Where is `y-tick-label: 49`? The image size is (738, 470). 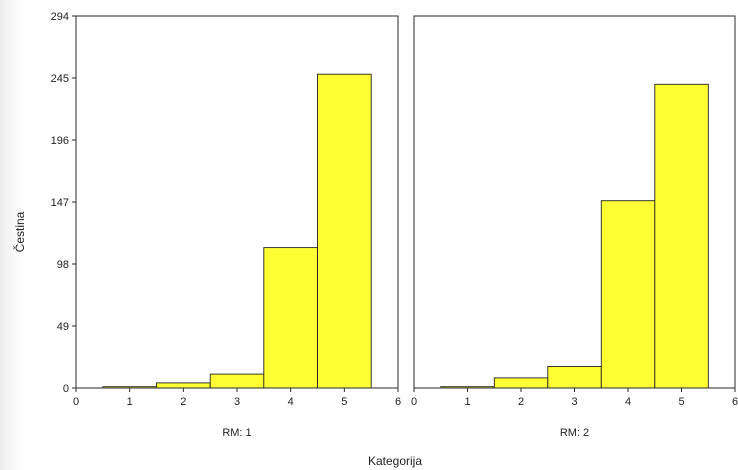 y-tick-label: 49 is located at coordinates (63, 327).